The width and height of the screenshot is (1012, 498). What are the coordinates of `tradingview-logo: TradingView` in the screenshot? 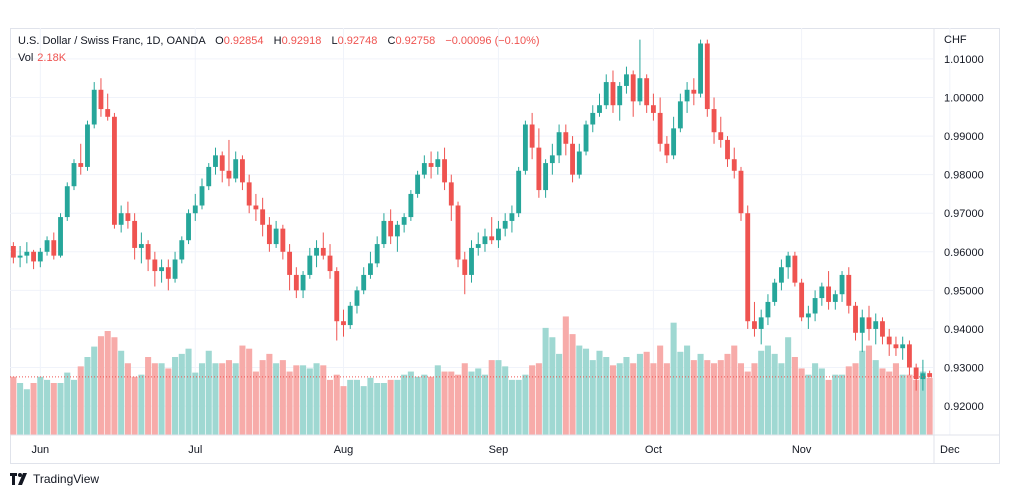 It's located at (54, 479).